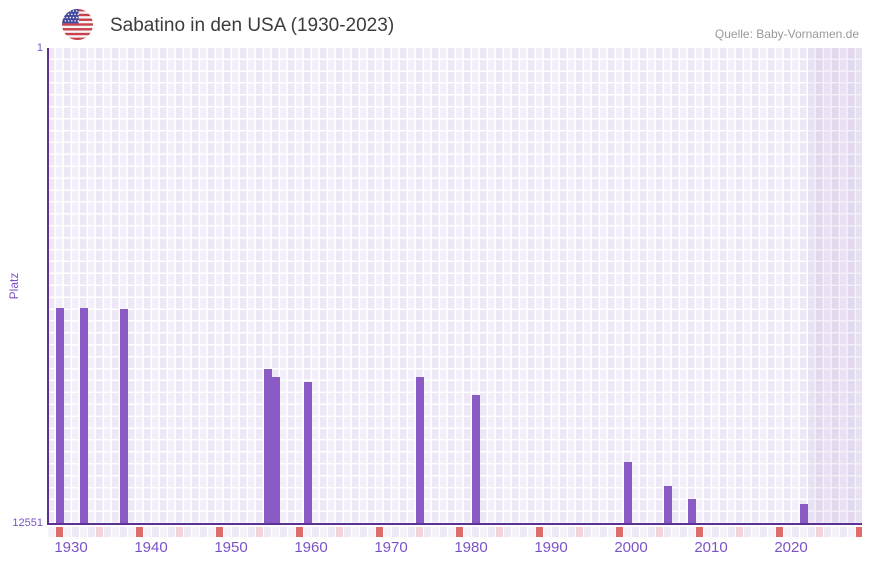  Describe the element at coordinates (71, 547) in the screenshot. I see `x-tick-1930: 1930` at that location.